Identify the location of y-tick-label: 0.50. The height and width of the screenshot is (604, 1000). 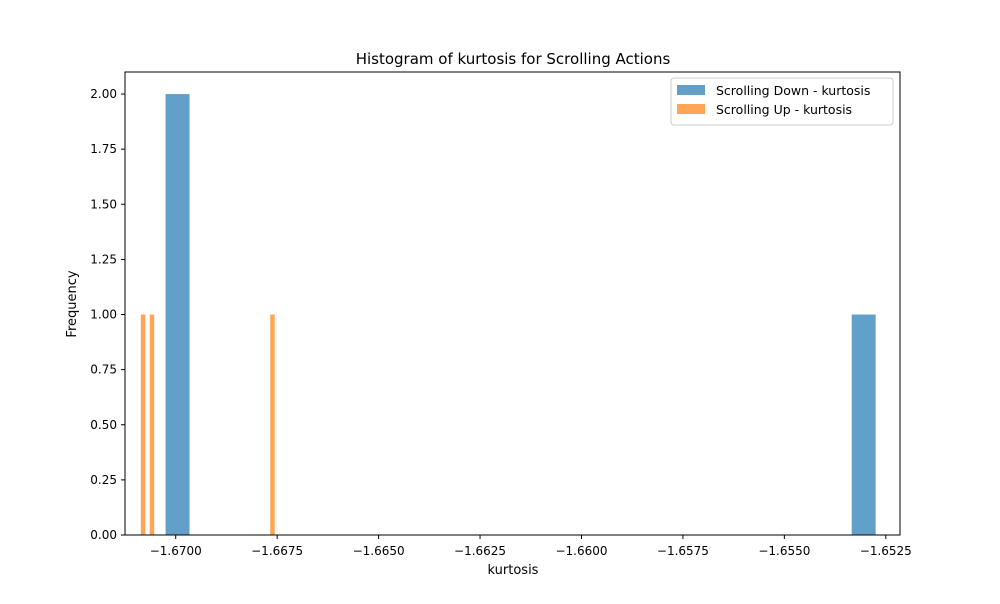
(103, 425).